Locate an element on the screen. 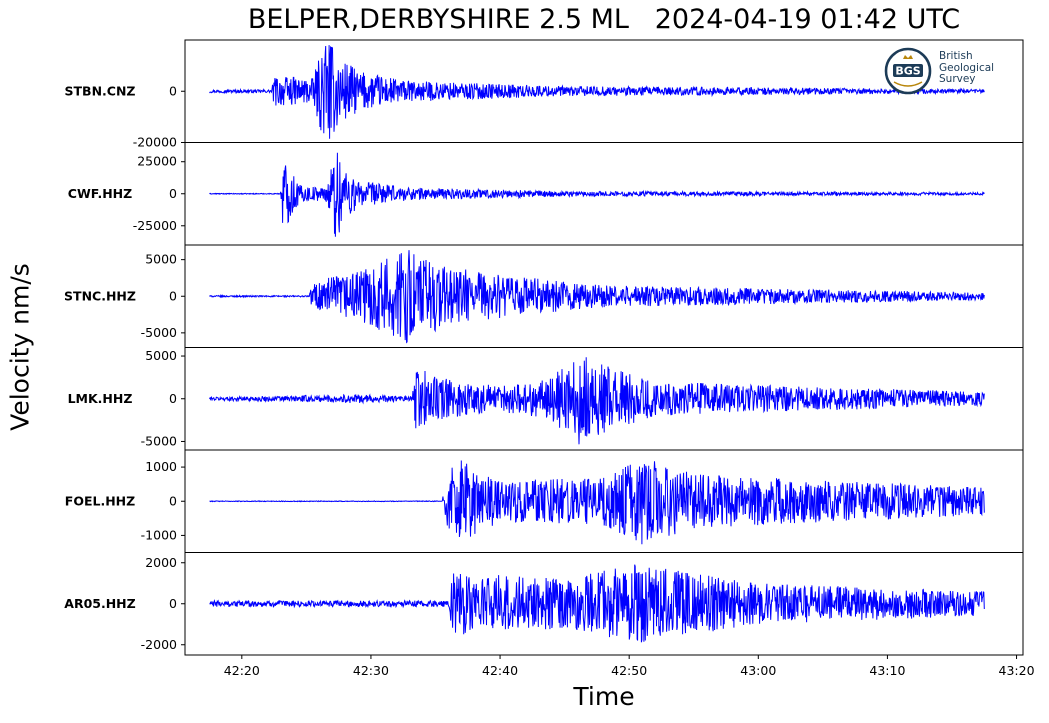  y-tick-label: 1000 is located at coordinates (161, 466).